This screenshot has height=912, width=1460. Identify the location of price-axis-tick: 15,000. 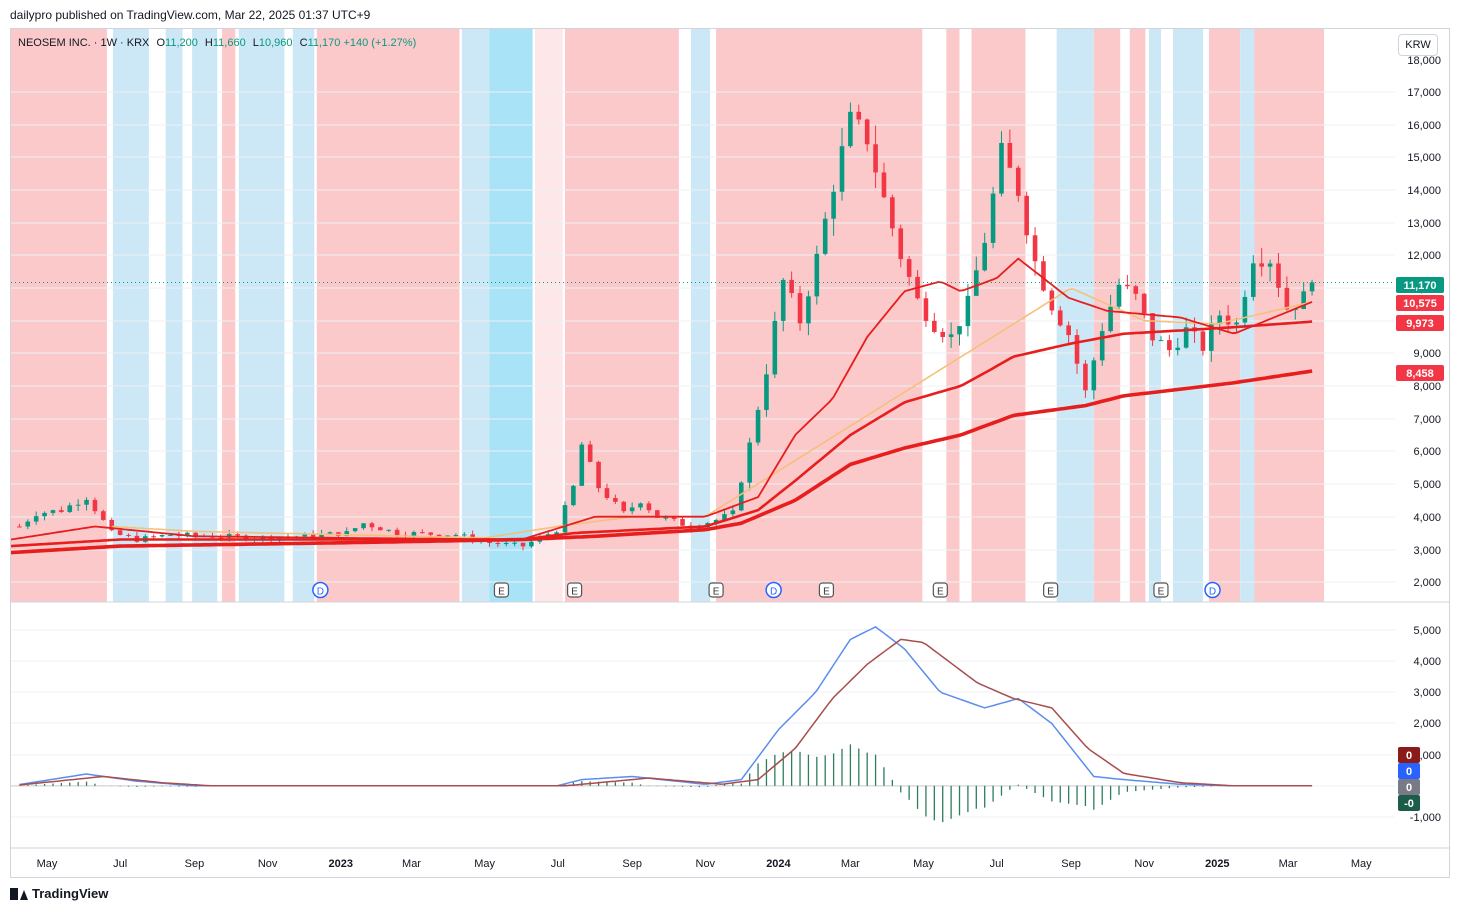
(1424, 158).